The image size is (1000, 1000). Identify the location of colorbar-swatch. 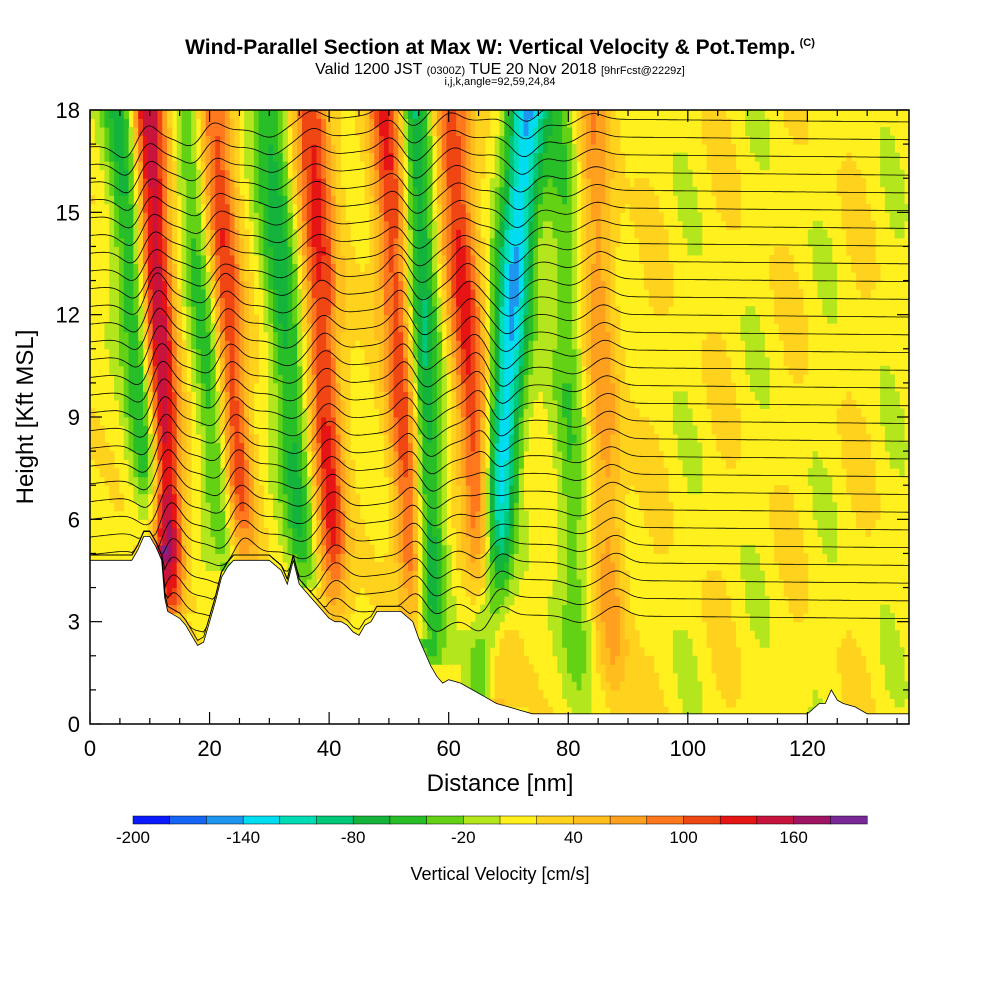
(555, 820).